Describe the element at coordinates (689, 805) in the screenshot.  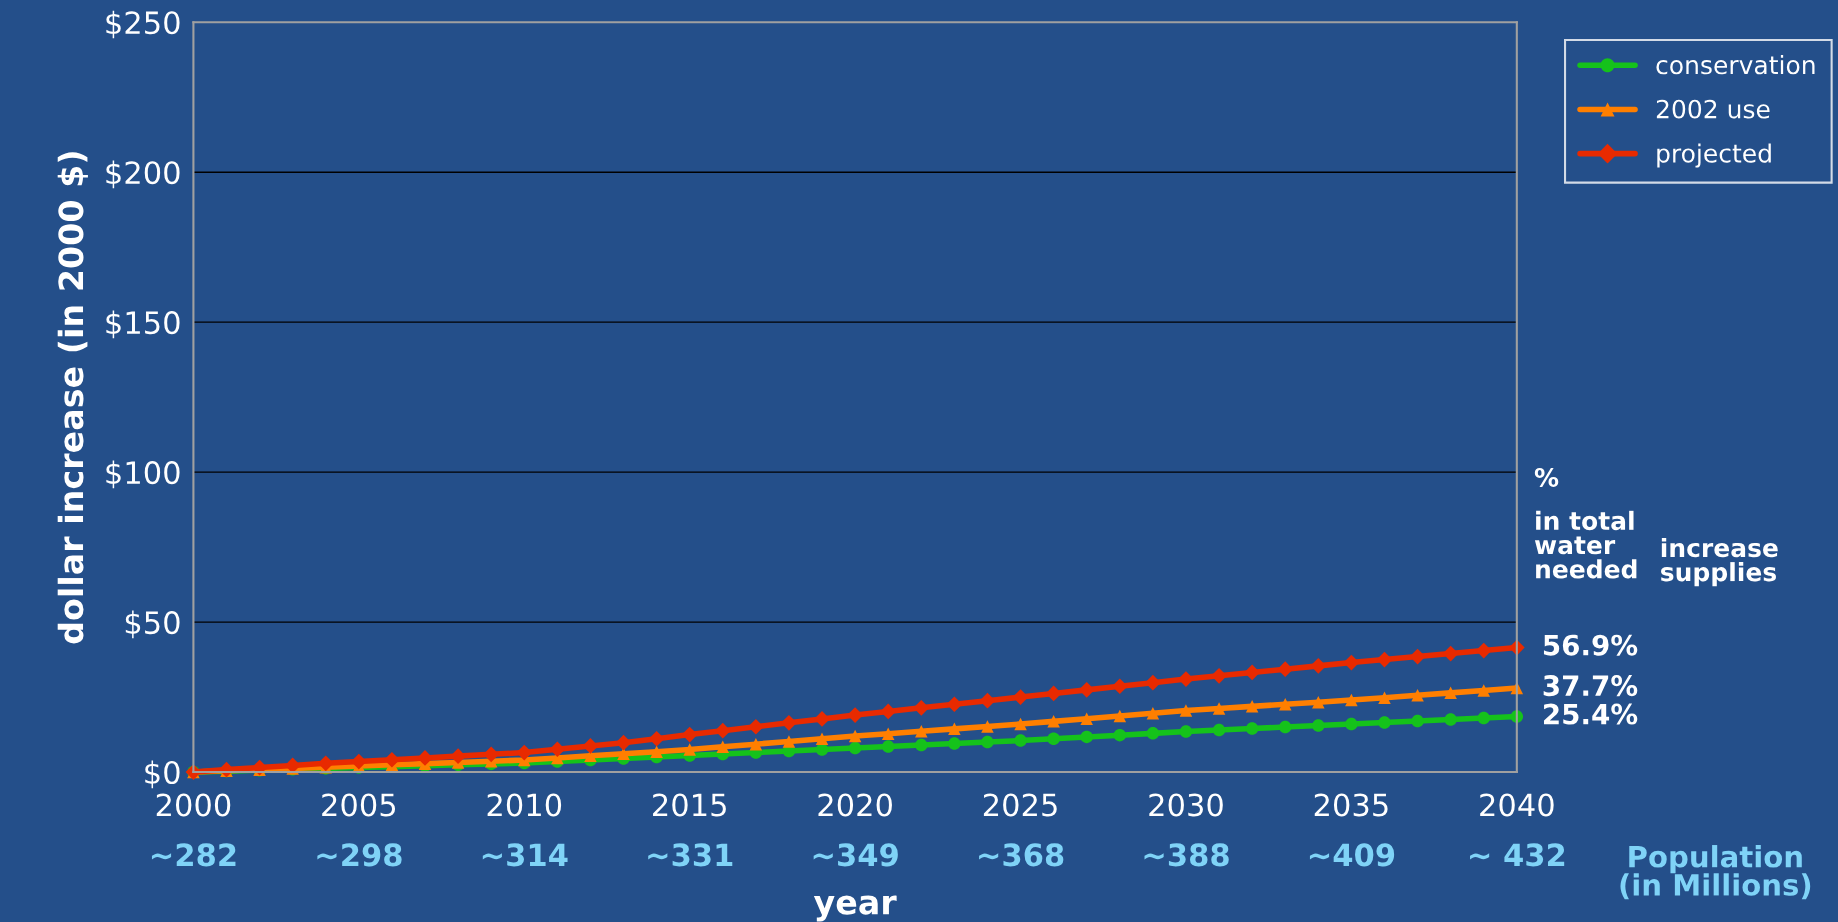
I see `x-tick-label: 2015` at that location.